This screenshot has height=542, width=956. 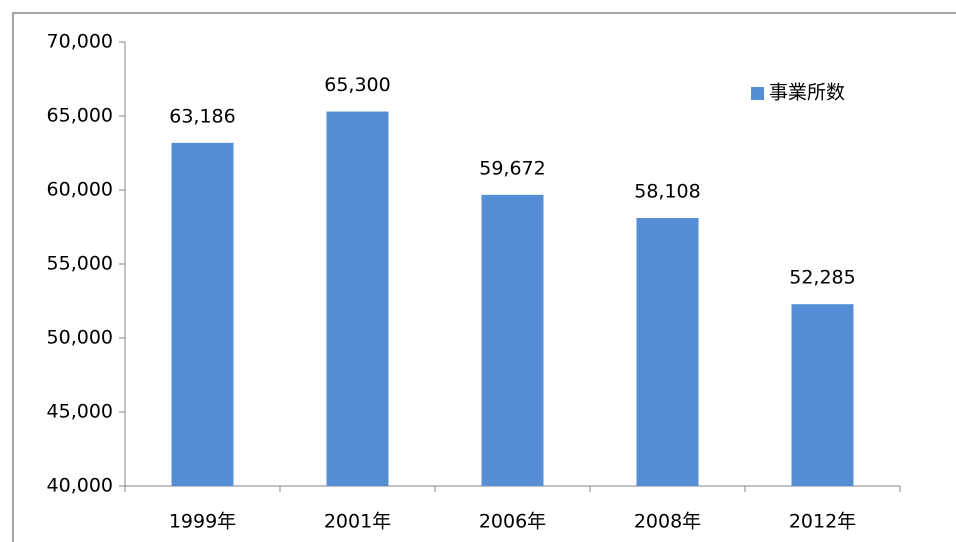 I want to click on x-tick-label: 2001年, so click(x=357, y=522).